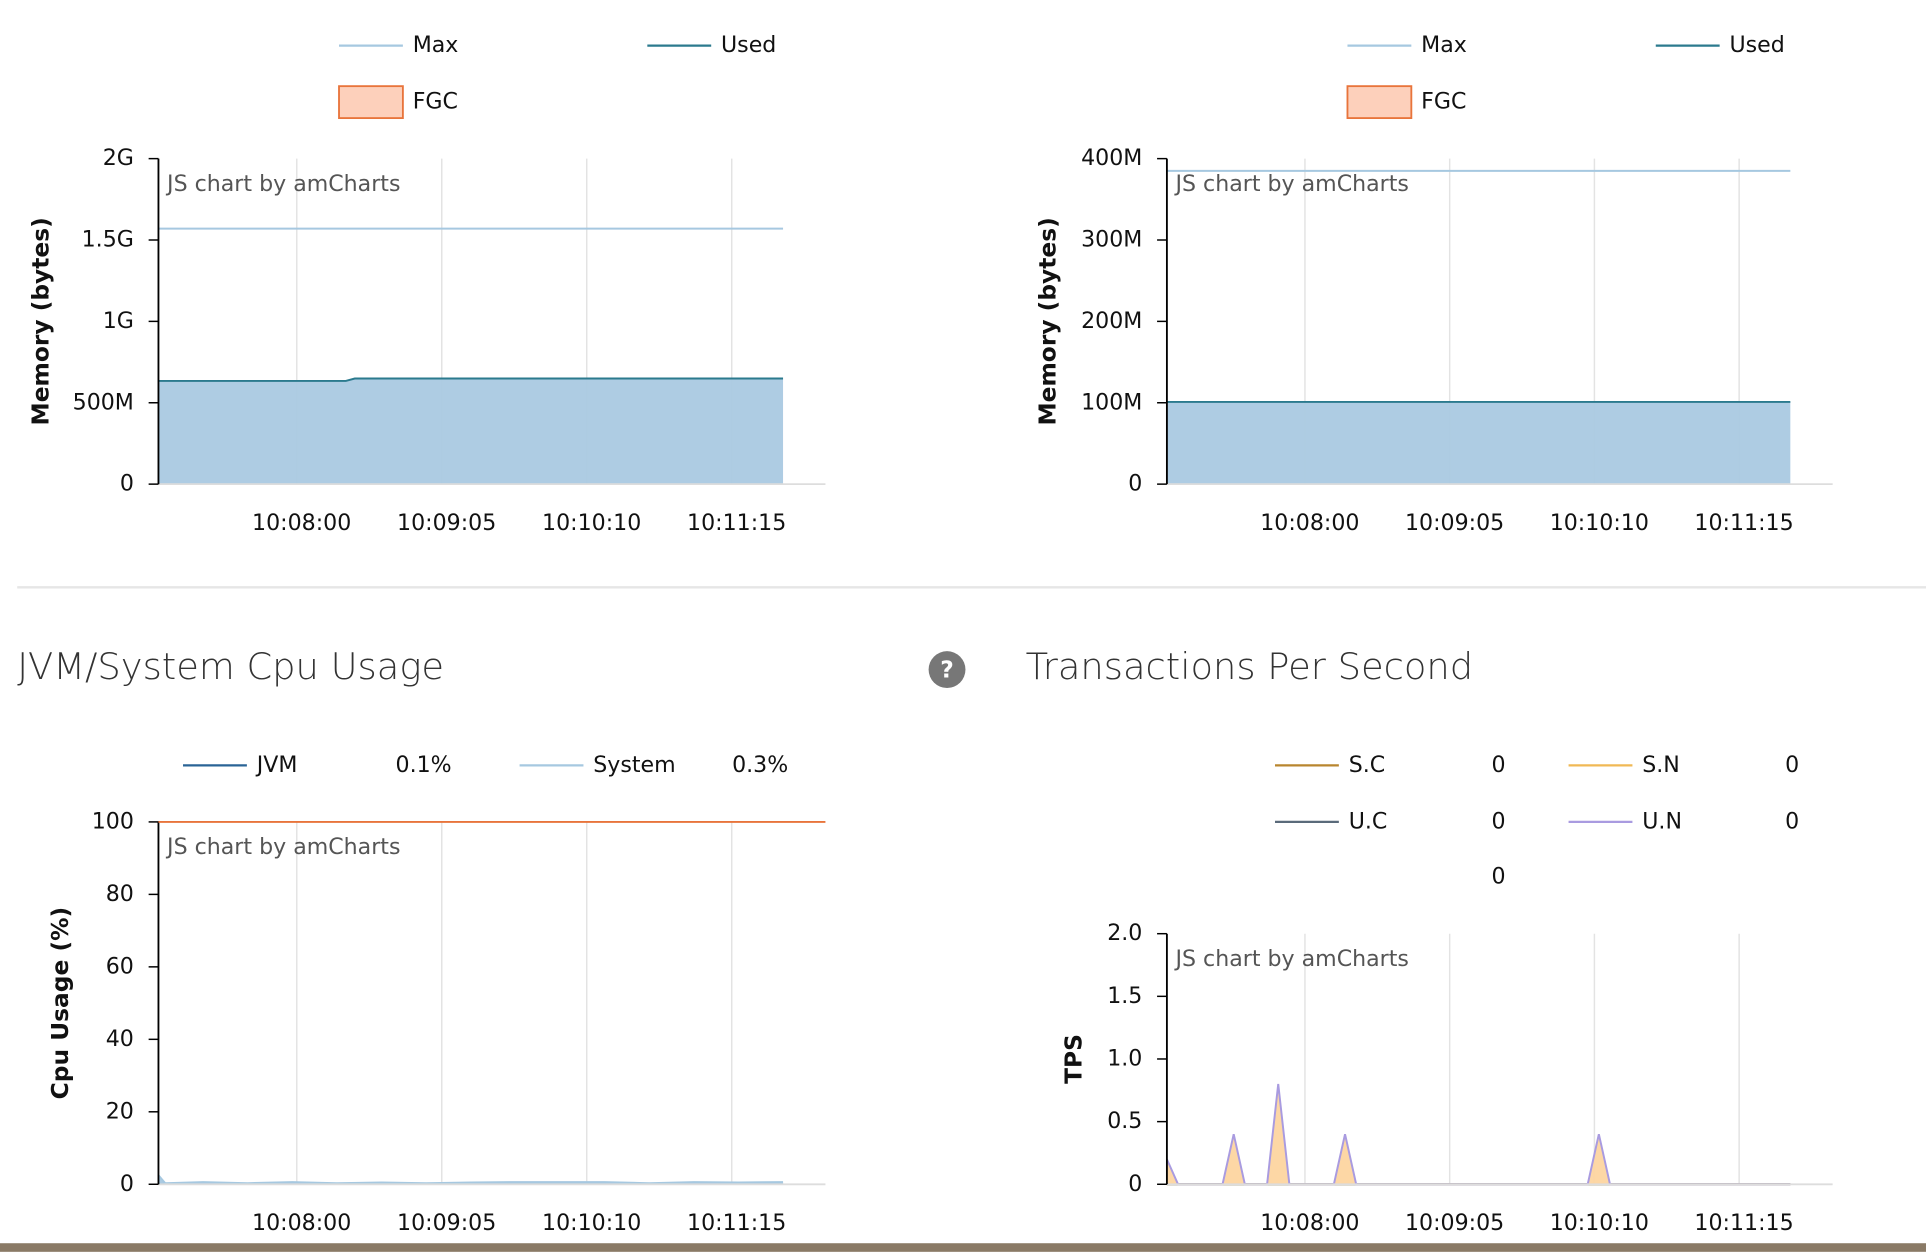  I want to click on legend-label: S.N, so click(1661, 765).